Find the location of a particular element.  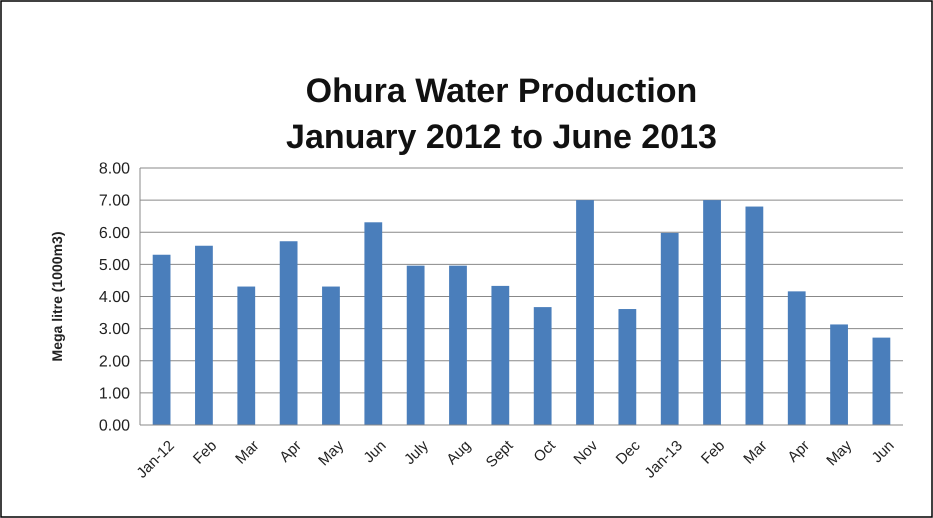

chart-title: Ohura Water Production is located at coordinates (502, 91).